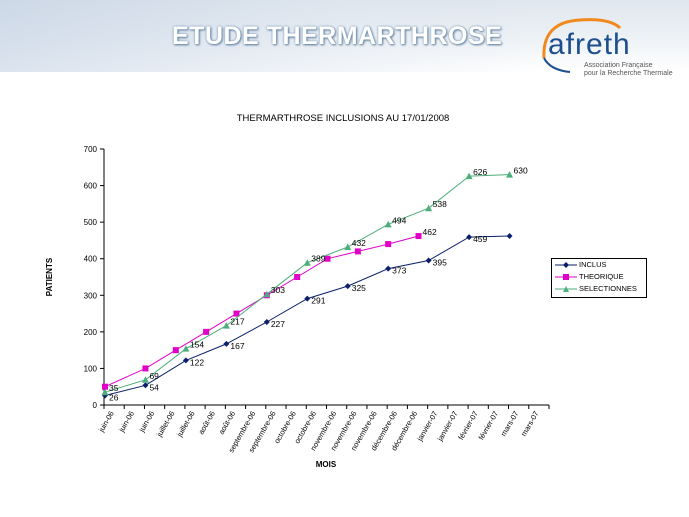 Image resolution: width=689 pixels, height=517 pixels. What do you see at coordinates (601, 276) in the screenshot?
I see `legend-label: THEORIQUE` at bounding box center [601, 276].